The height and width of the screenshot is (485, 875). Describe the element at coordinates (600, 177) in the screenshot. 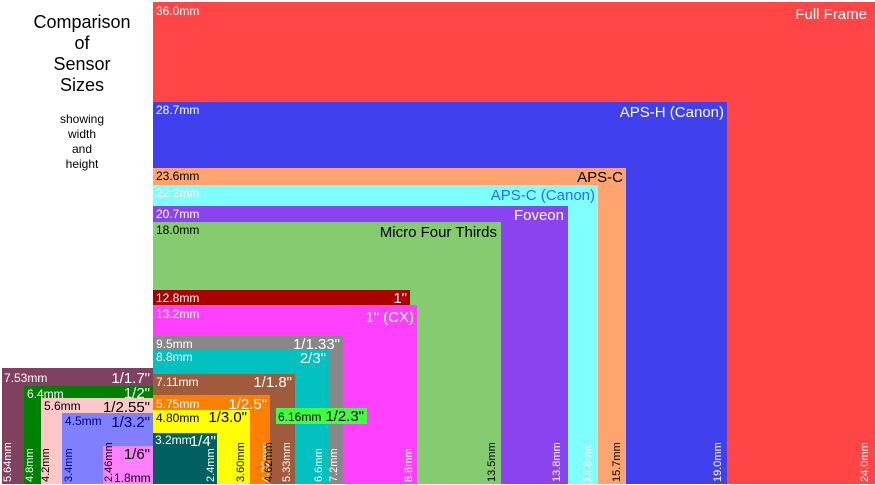

I see `sensor-name-aps-c: APS-C` at that location.